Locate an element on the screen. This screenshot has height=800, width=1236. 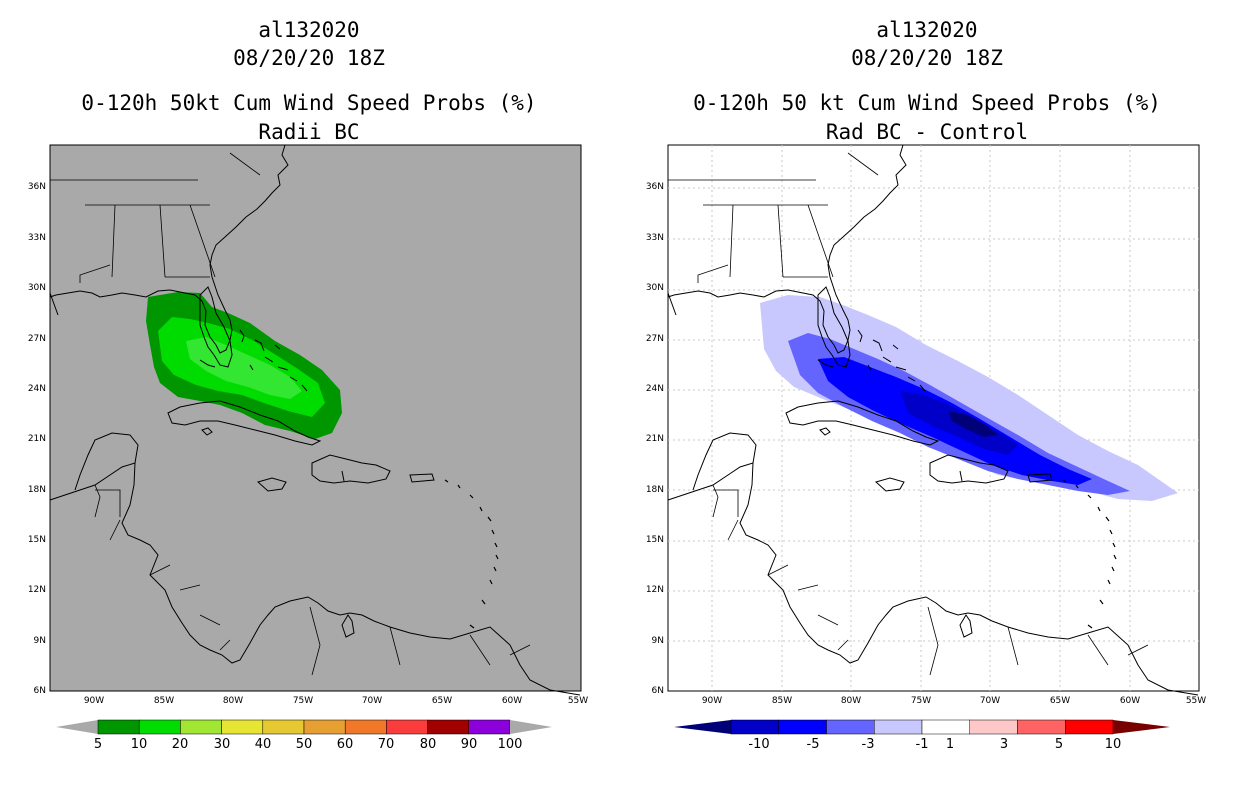
right-lon-label: 70W is located at coordinates (990, 701).